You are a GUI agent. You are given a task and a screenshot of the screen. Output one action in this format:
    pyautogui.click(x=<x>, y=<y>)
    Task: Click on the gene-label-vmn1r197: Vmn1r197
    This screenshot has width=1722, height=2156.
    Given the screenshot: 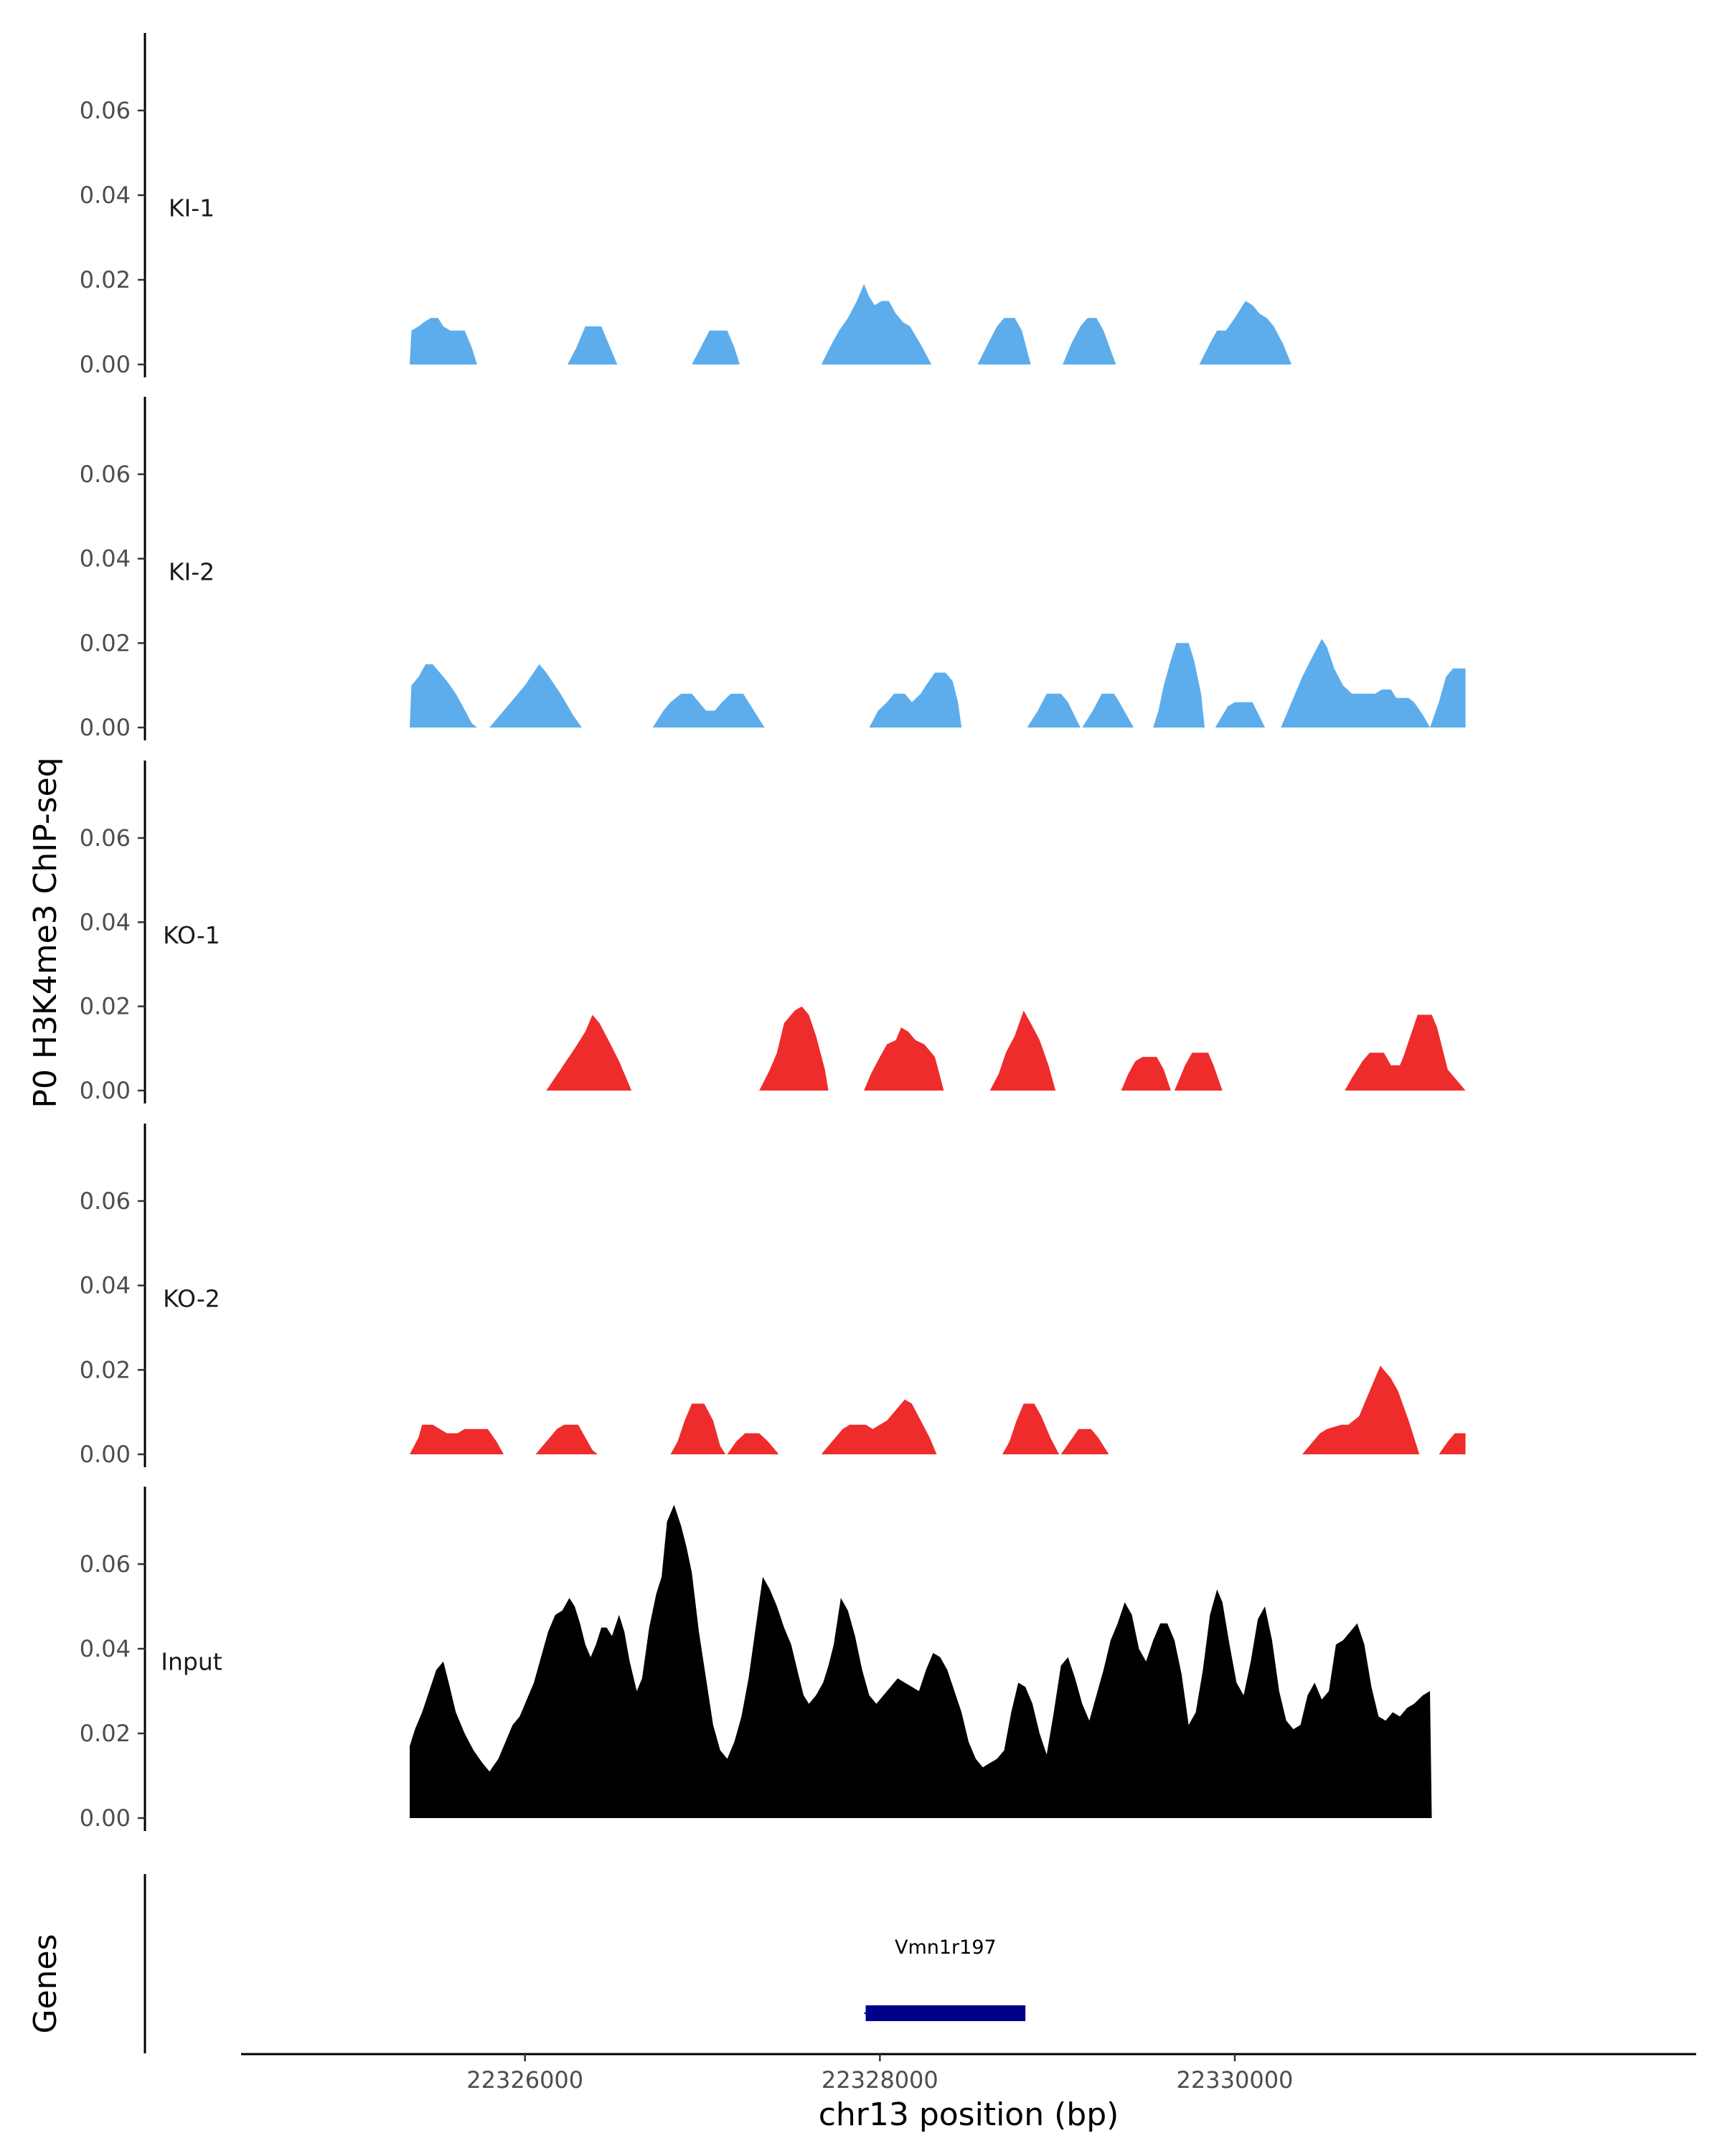 What is the action you would take?
    pyautogui.click(x=946, y=1947)
    